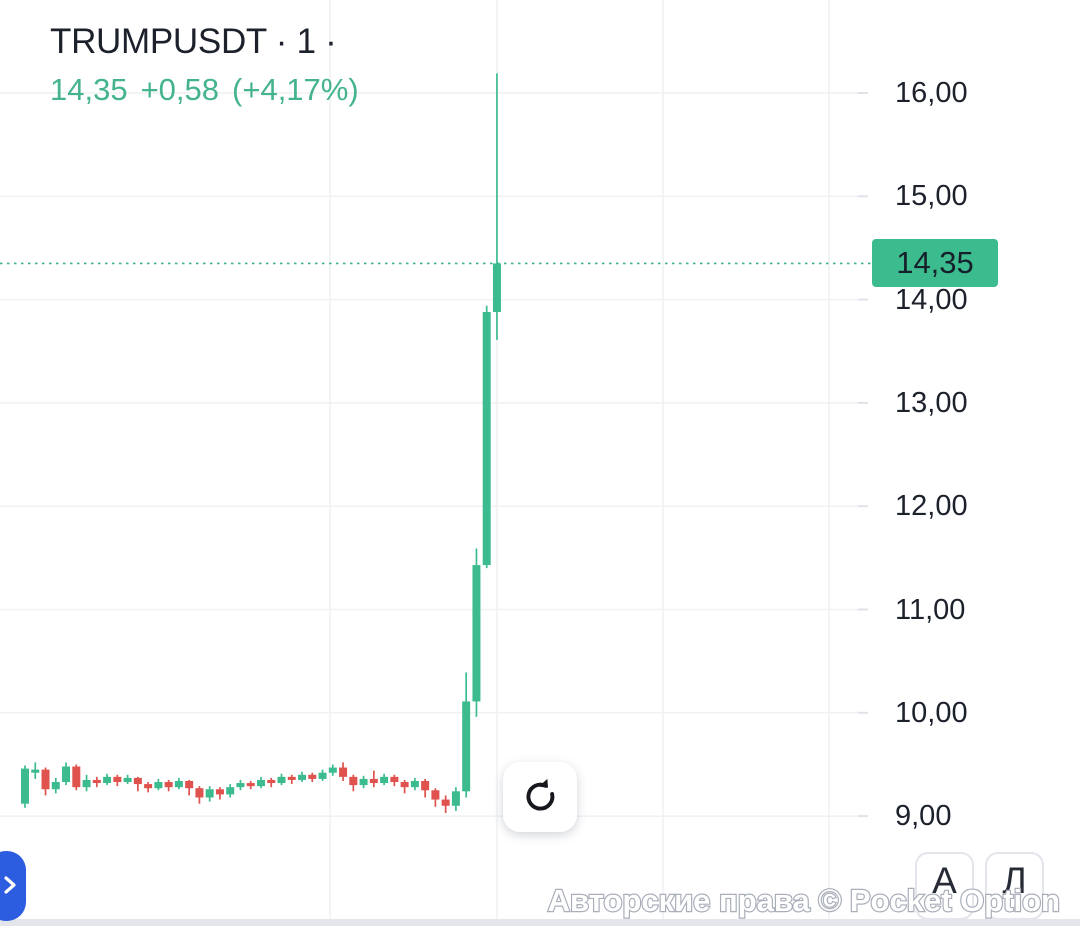 The image size is (1080, 926). What do you see at coordinates (931, 712) in the screenshot?
I see `price-tick-label: 10,00` at bounding box center [931, 712].